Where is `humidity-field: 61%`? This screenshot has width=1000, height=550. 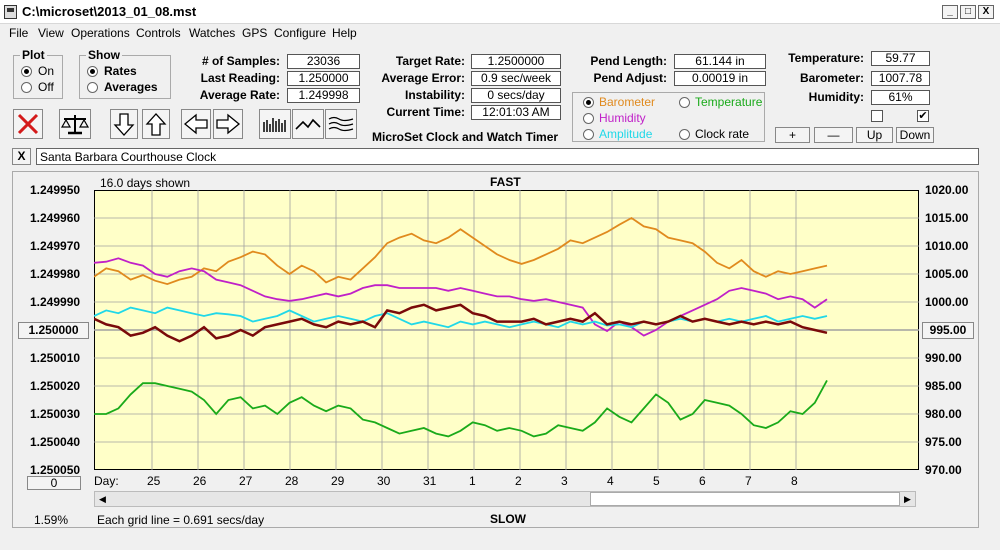 humidity-field: 61% is located at coordinates (900, 97).